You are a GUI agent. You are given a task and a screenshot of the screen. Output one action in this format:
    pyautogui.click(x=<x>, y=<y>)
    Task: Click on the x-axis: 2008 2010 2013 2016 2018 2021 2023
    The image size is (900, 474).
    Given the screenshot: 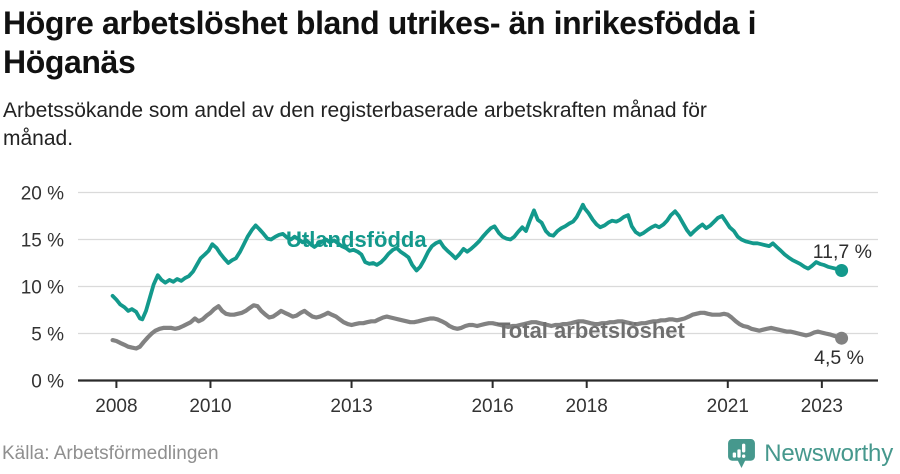 What is the action you would take?
    pyautogui.click(x=469, y=398)
    